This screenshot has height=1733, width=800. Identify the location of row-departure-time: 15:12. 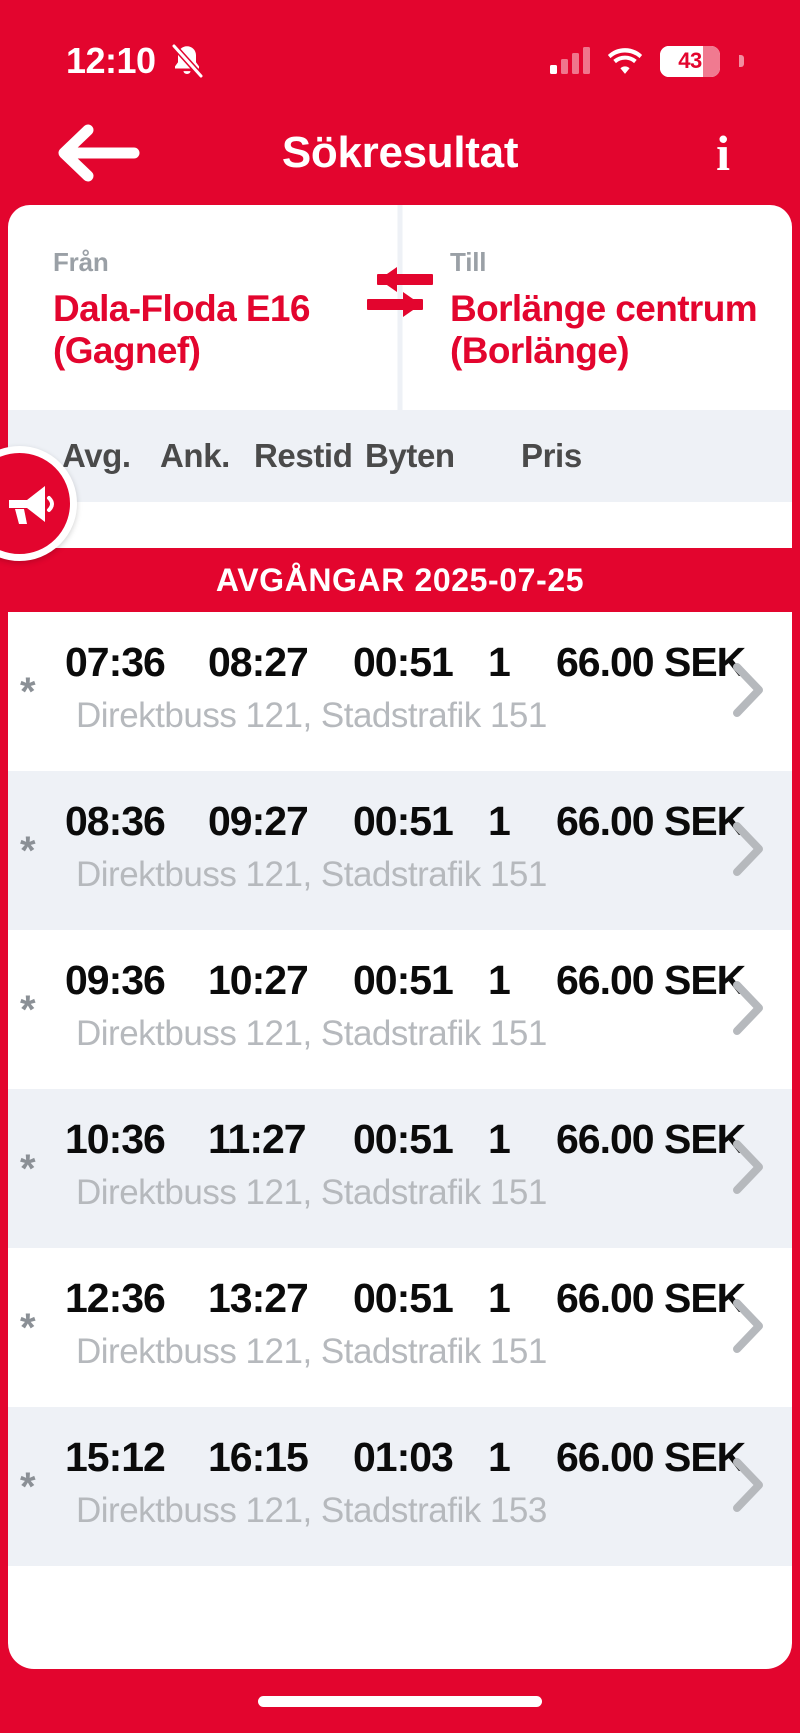
(115, 1457).